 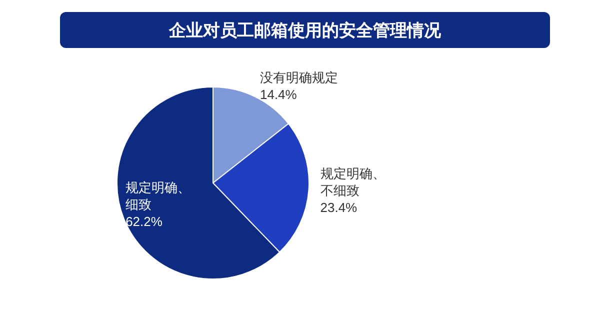 I want to click on slice-label: 规定明确、细致, so click(x=159, y=196).